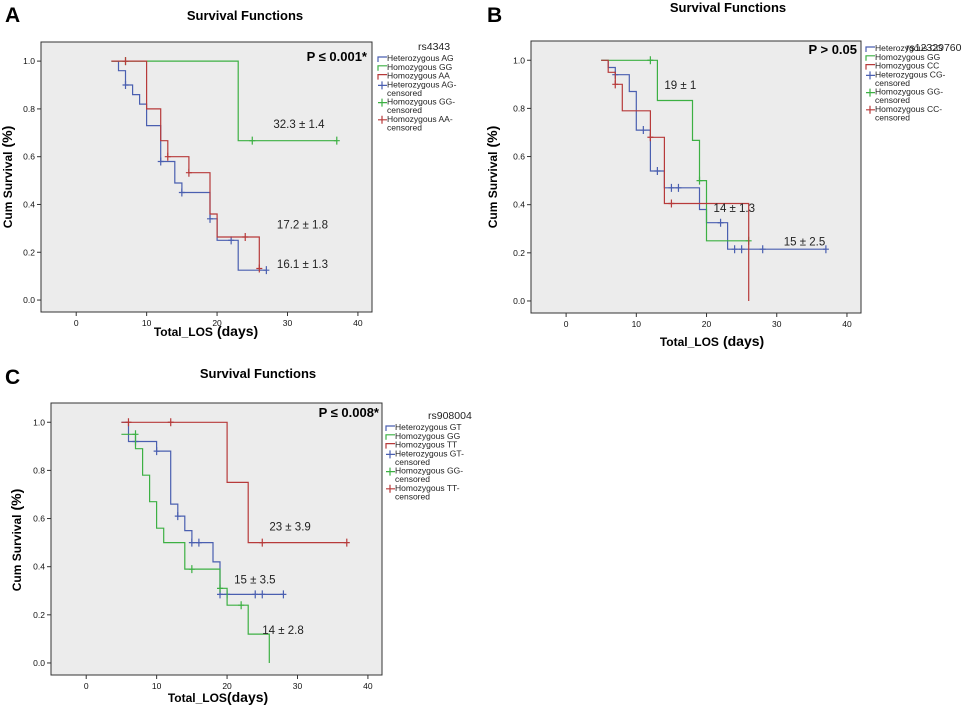 This screenshot has width=969, height=713. I want to click on y-tick-label: 0.8, so click(29, 109).